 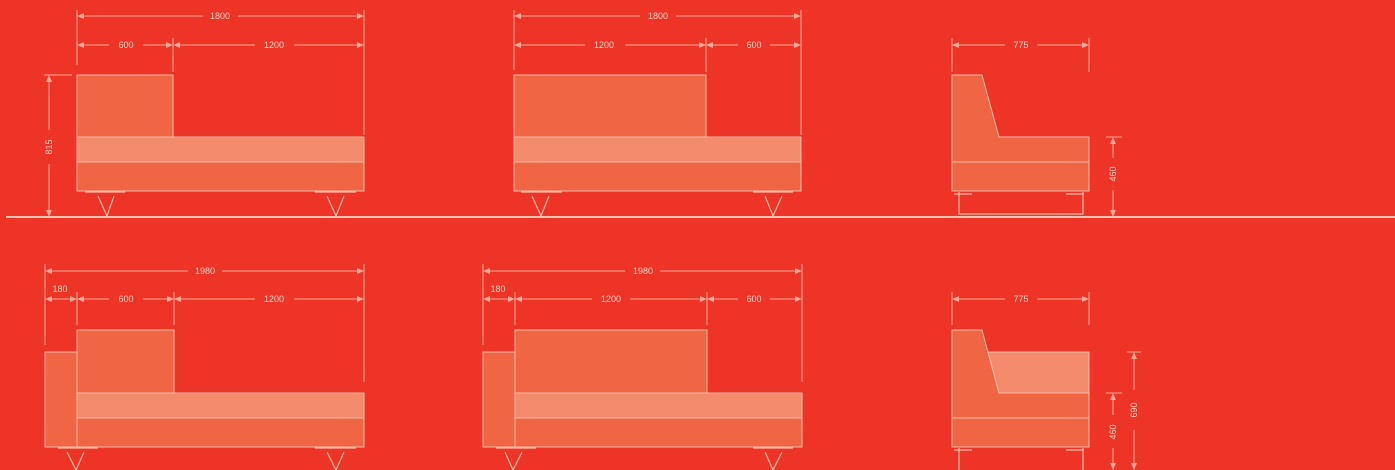 I want to click on sofa-top-right, so click(x=657, y=146).